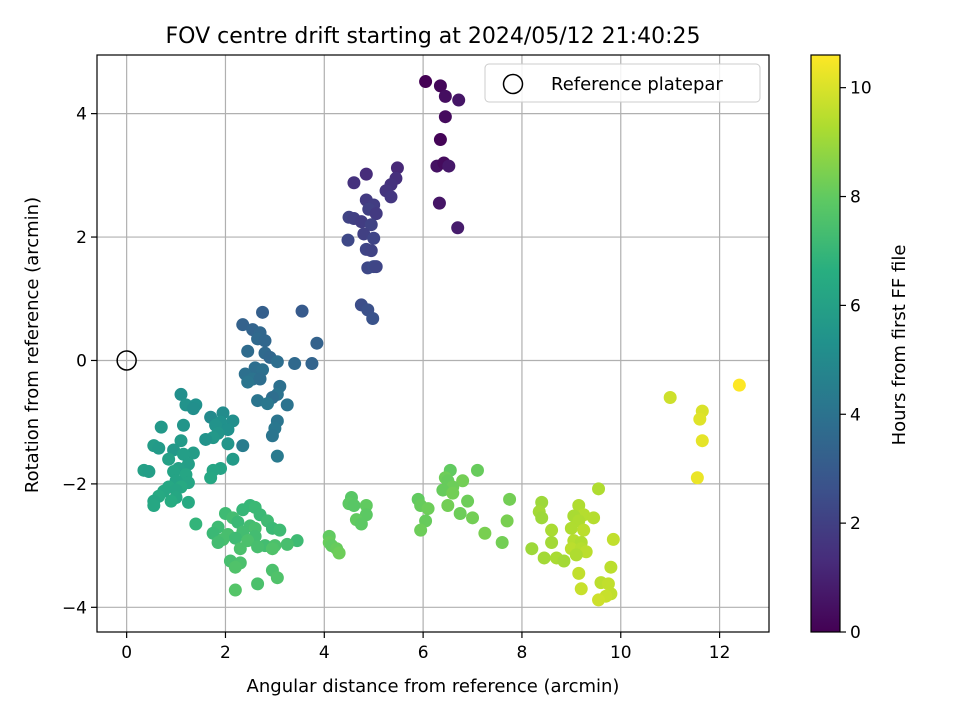  Describe the element at coordinates (621, 653) in the screenshot. I see `x-tick-label: 10` at that location.